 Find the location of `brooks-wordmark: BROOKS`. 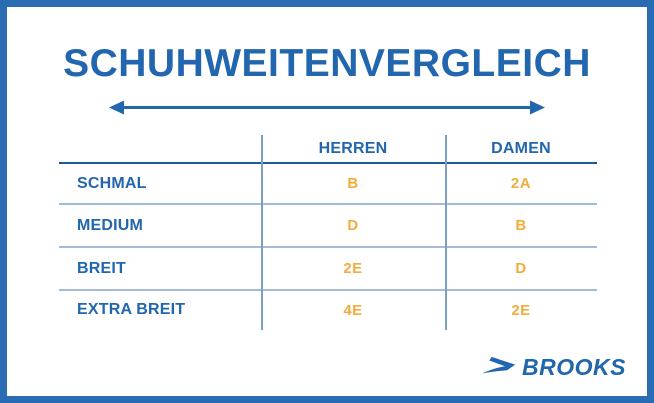

brooks-wordmark: BROOKS is located at coordinates (574, 367).